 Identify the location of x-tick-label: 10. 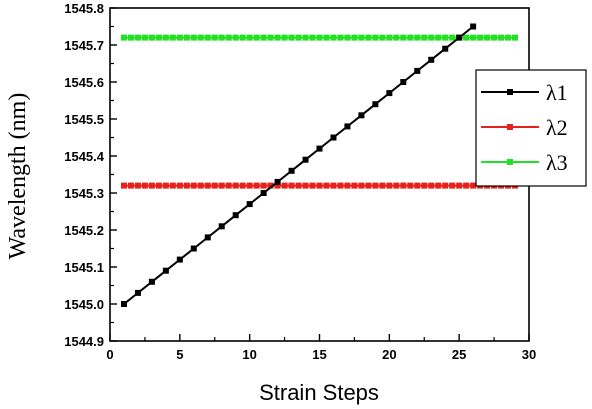
(249, 354).